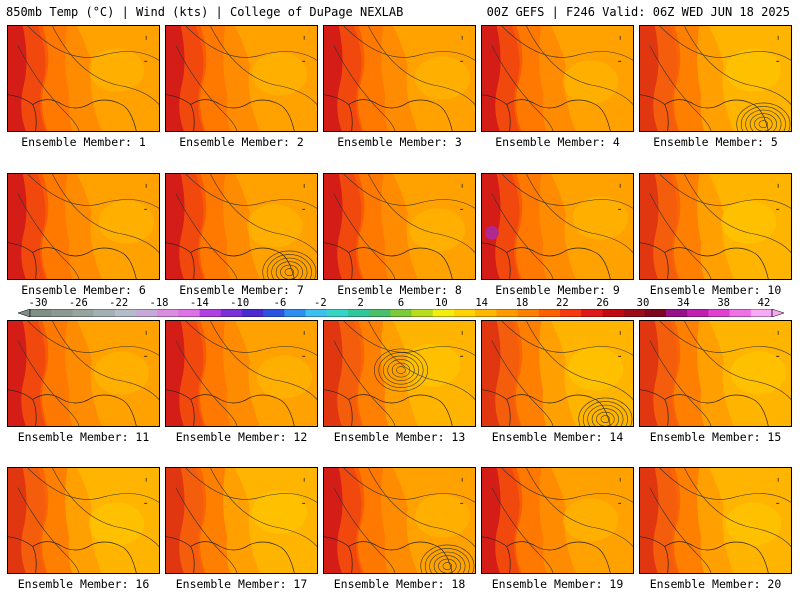  What do you see at coordinates (83, 584) in the screenshot?
I see `panel-caption: Ensemble Member: 16` at bounding box center [83, 584].